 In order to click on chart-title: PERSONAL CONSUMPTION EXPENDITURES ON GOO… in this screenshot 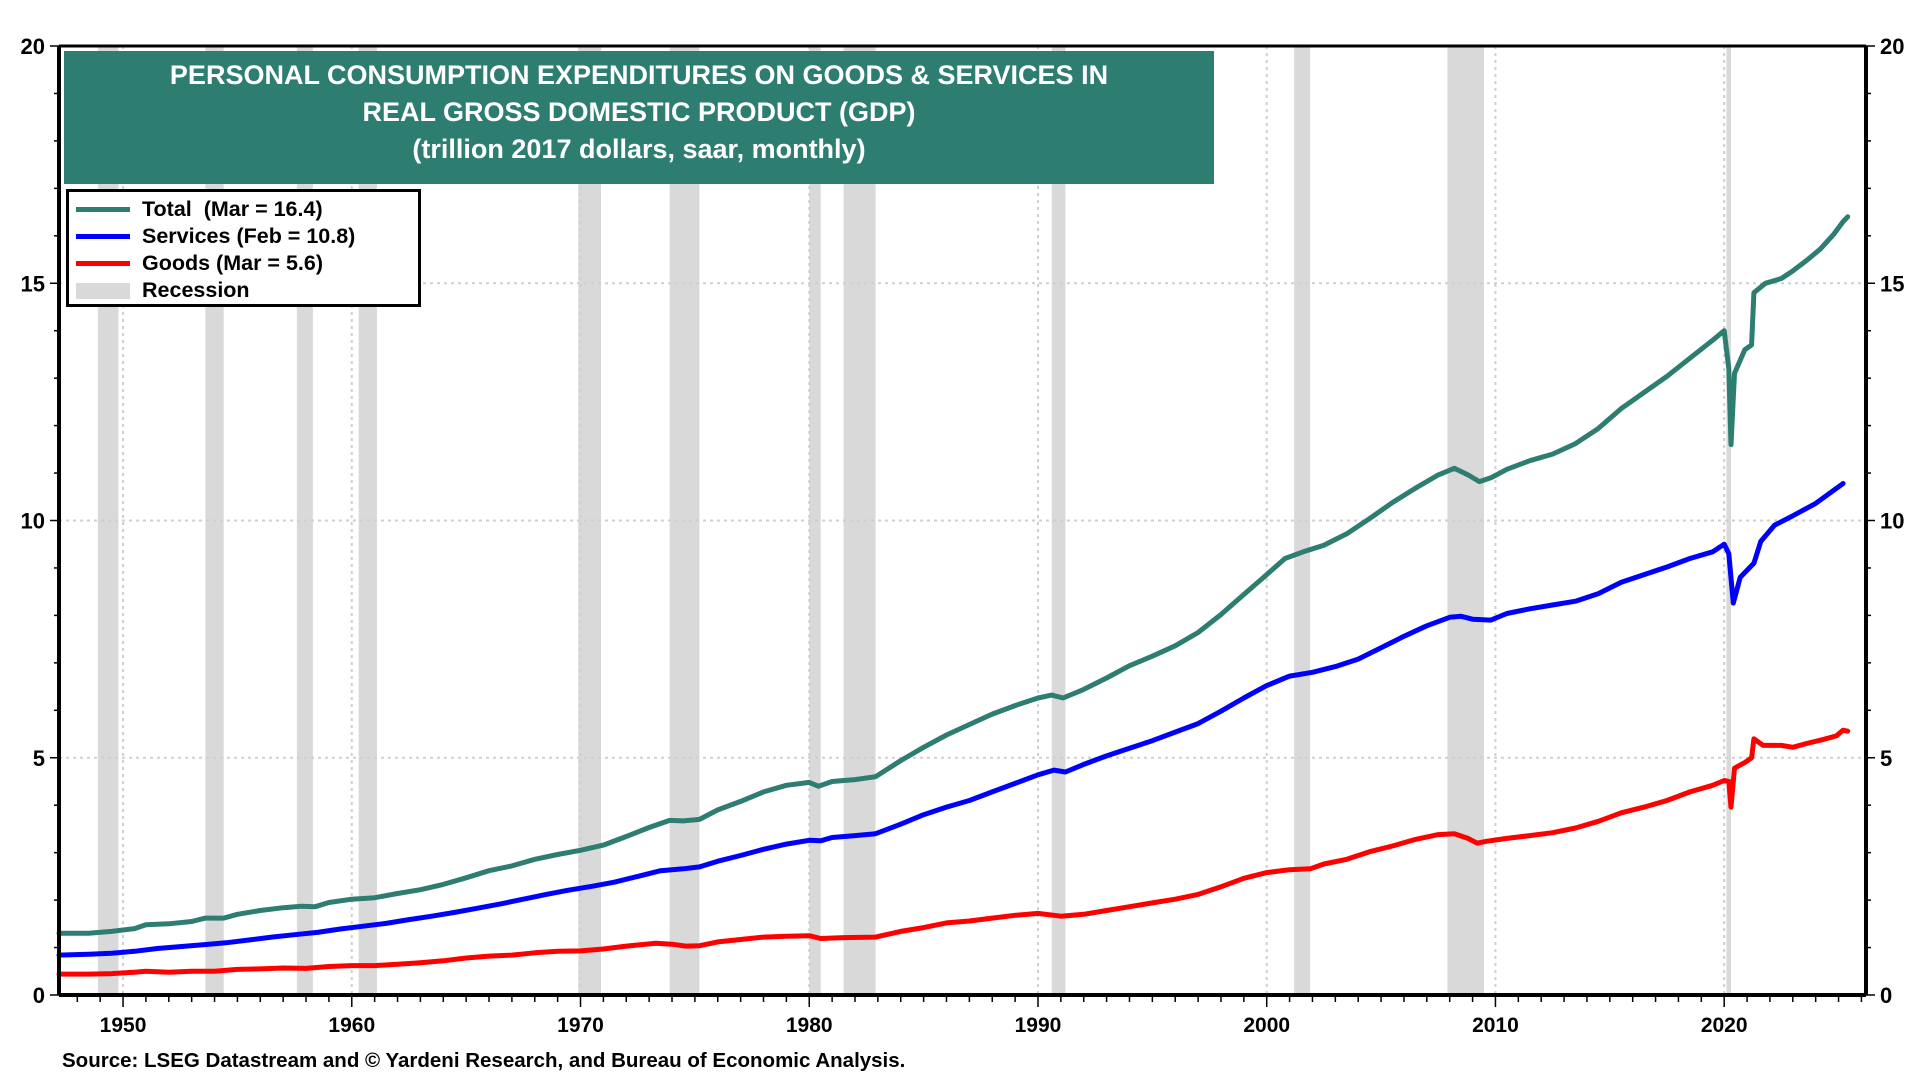, I will do `click(639, 117)`.